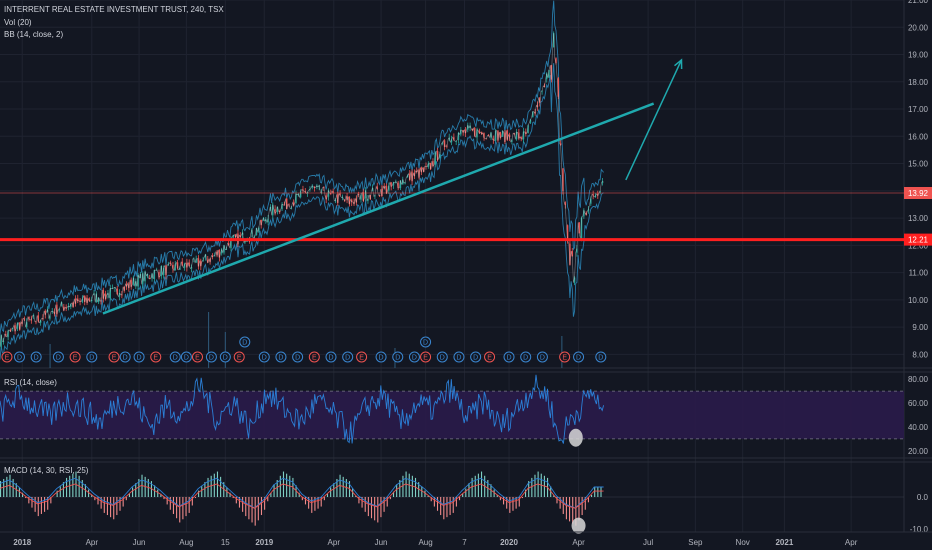 The image size is (932, 550). Describe the element at coordinates (464, 542) in the screenshot. I see `time-tick-label: 7` at that location.